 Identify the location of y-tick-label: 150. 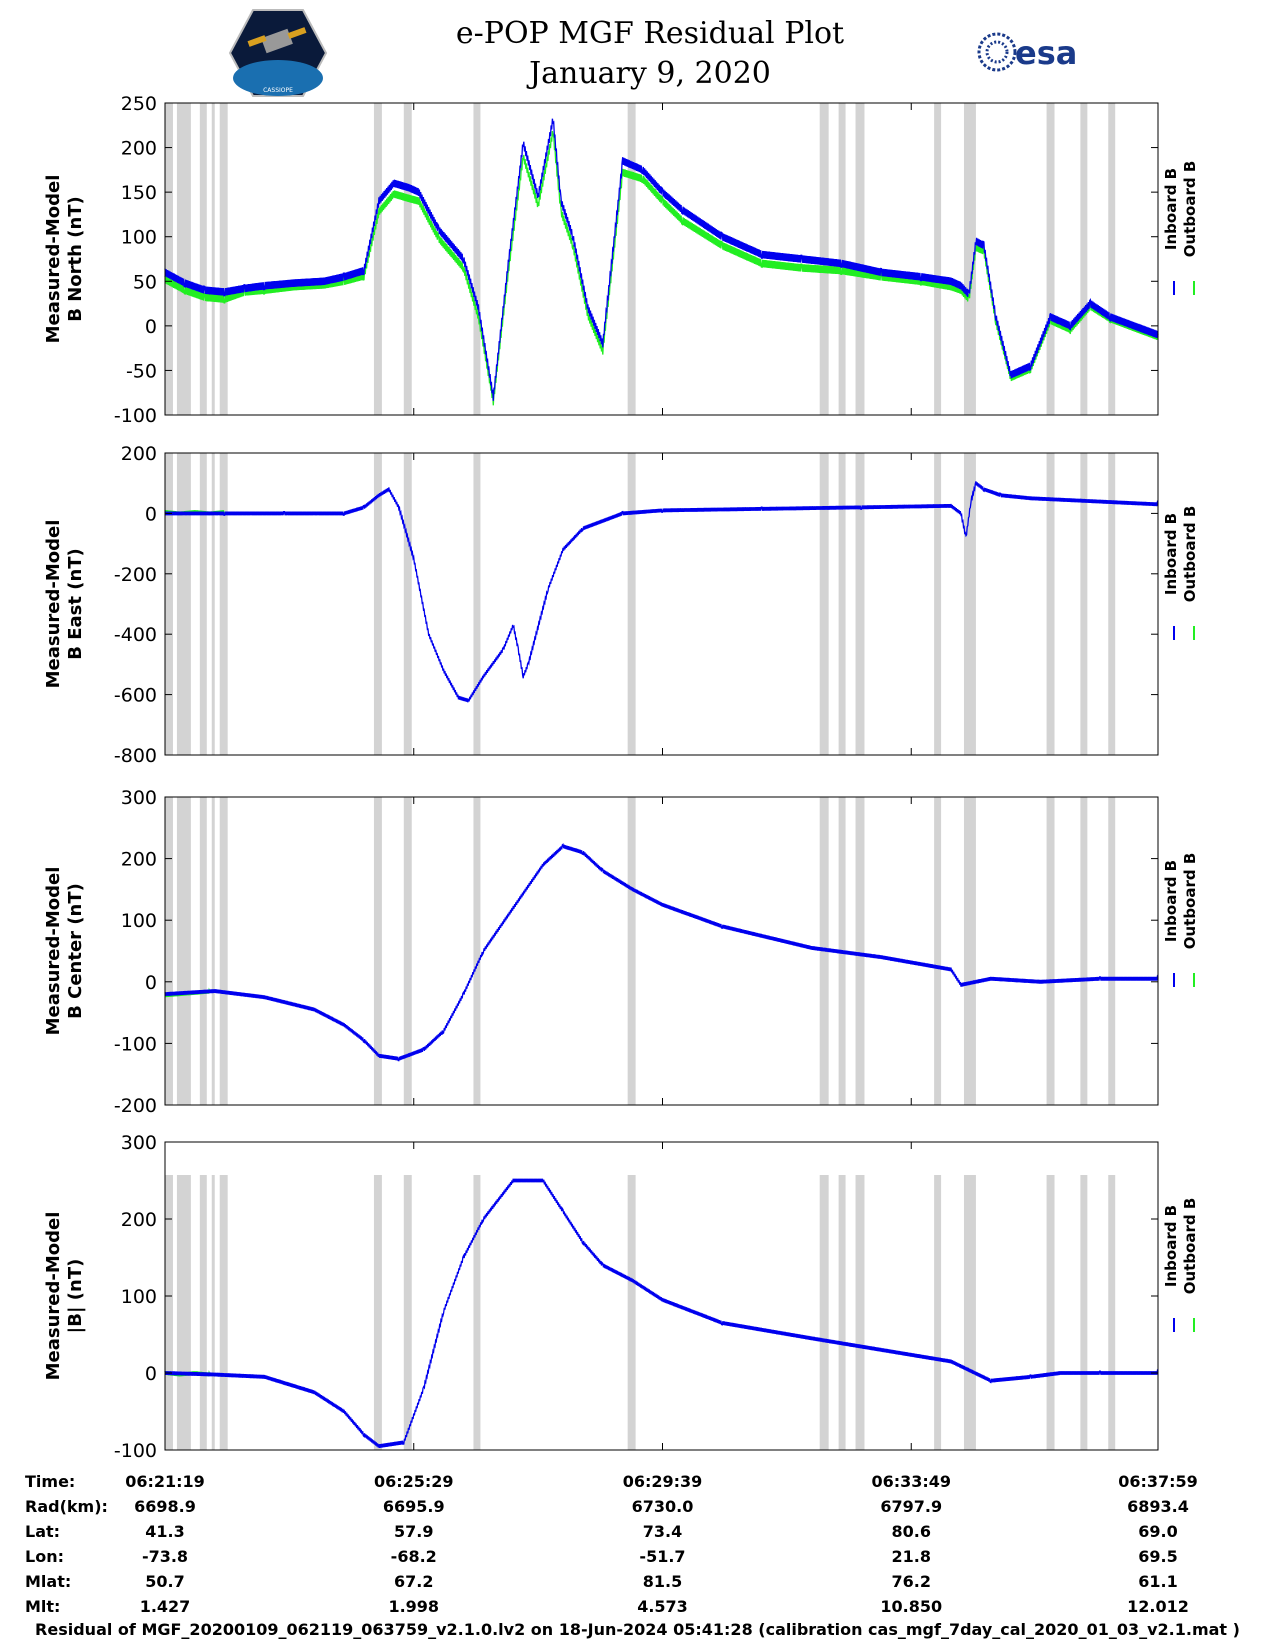
(139, 193).